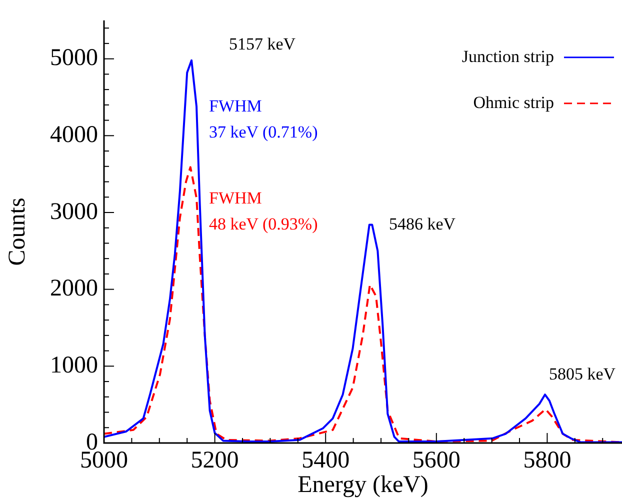 This screenshot has height=504, width=622. I want to click on annotation: FWHM 37 keV (0.71%), so click(263, 119).